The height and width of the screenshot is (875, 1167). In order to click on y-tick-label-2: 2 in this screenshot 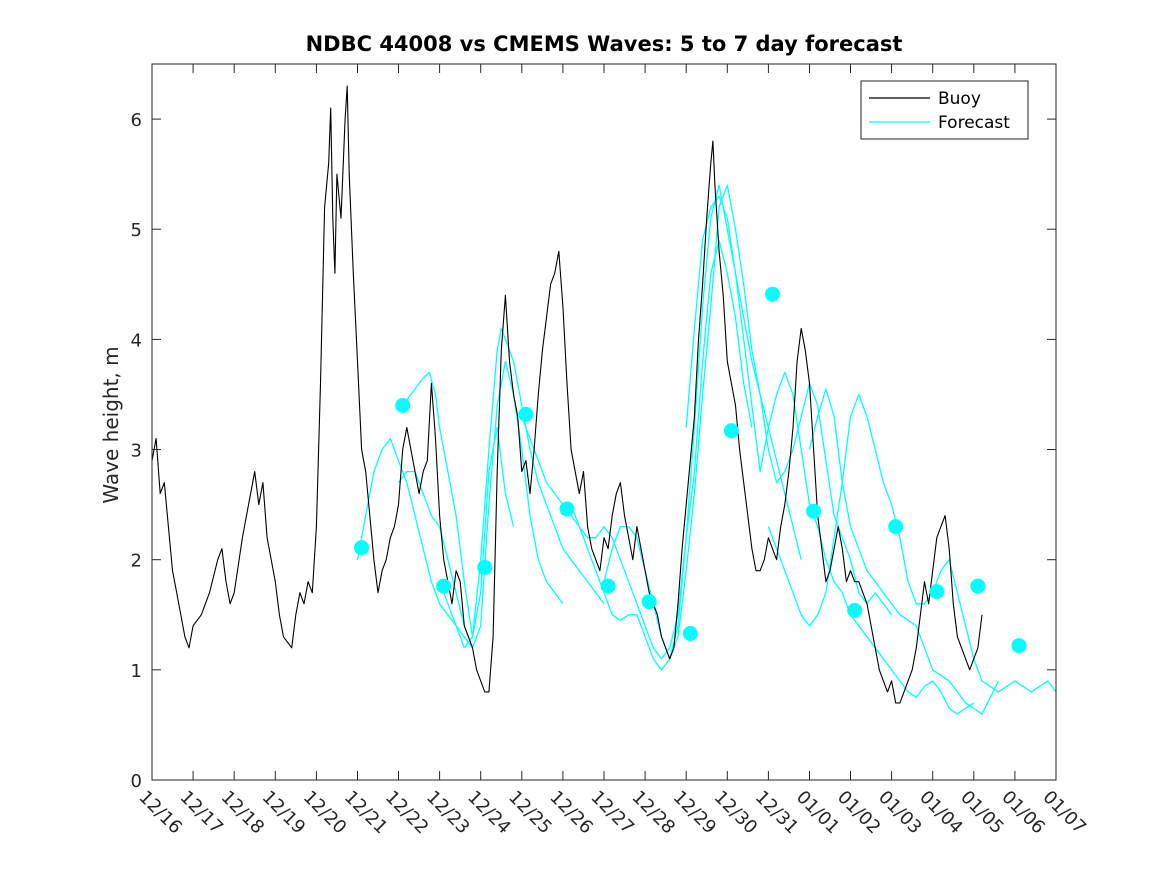, I will do `click(136, 561)`.